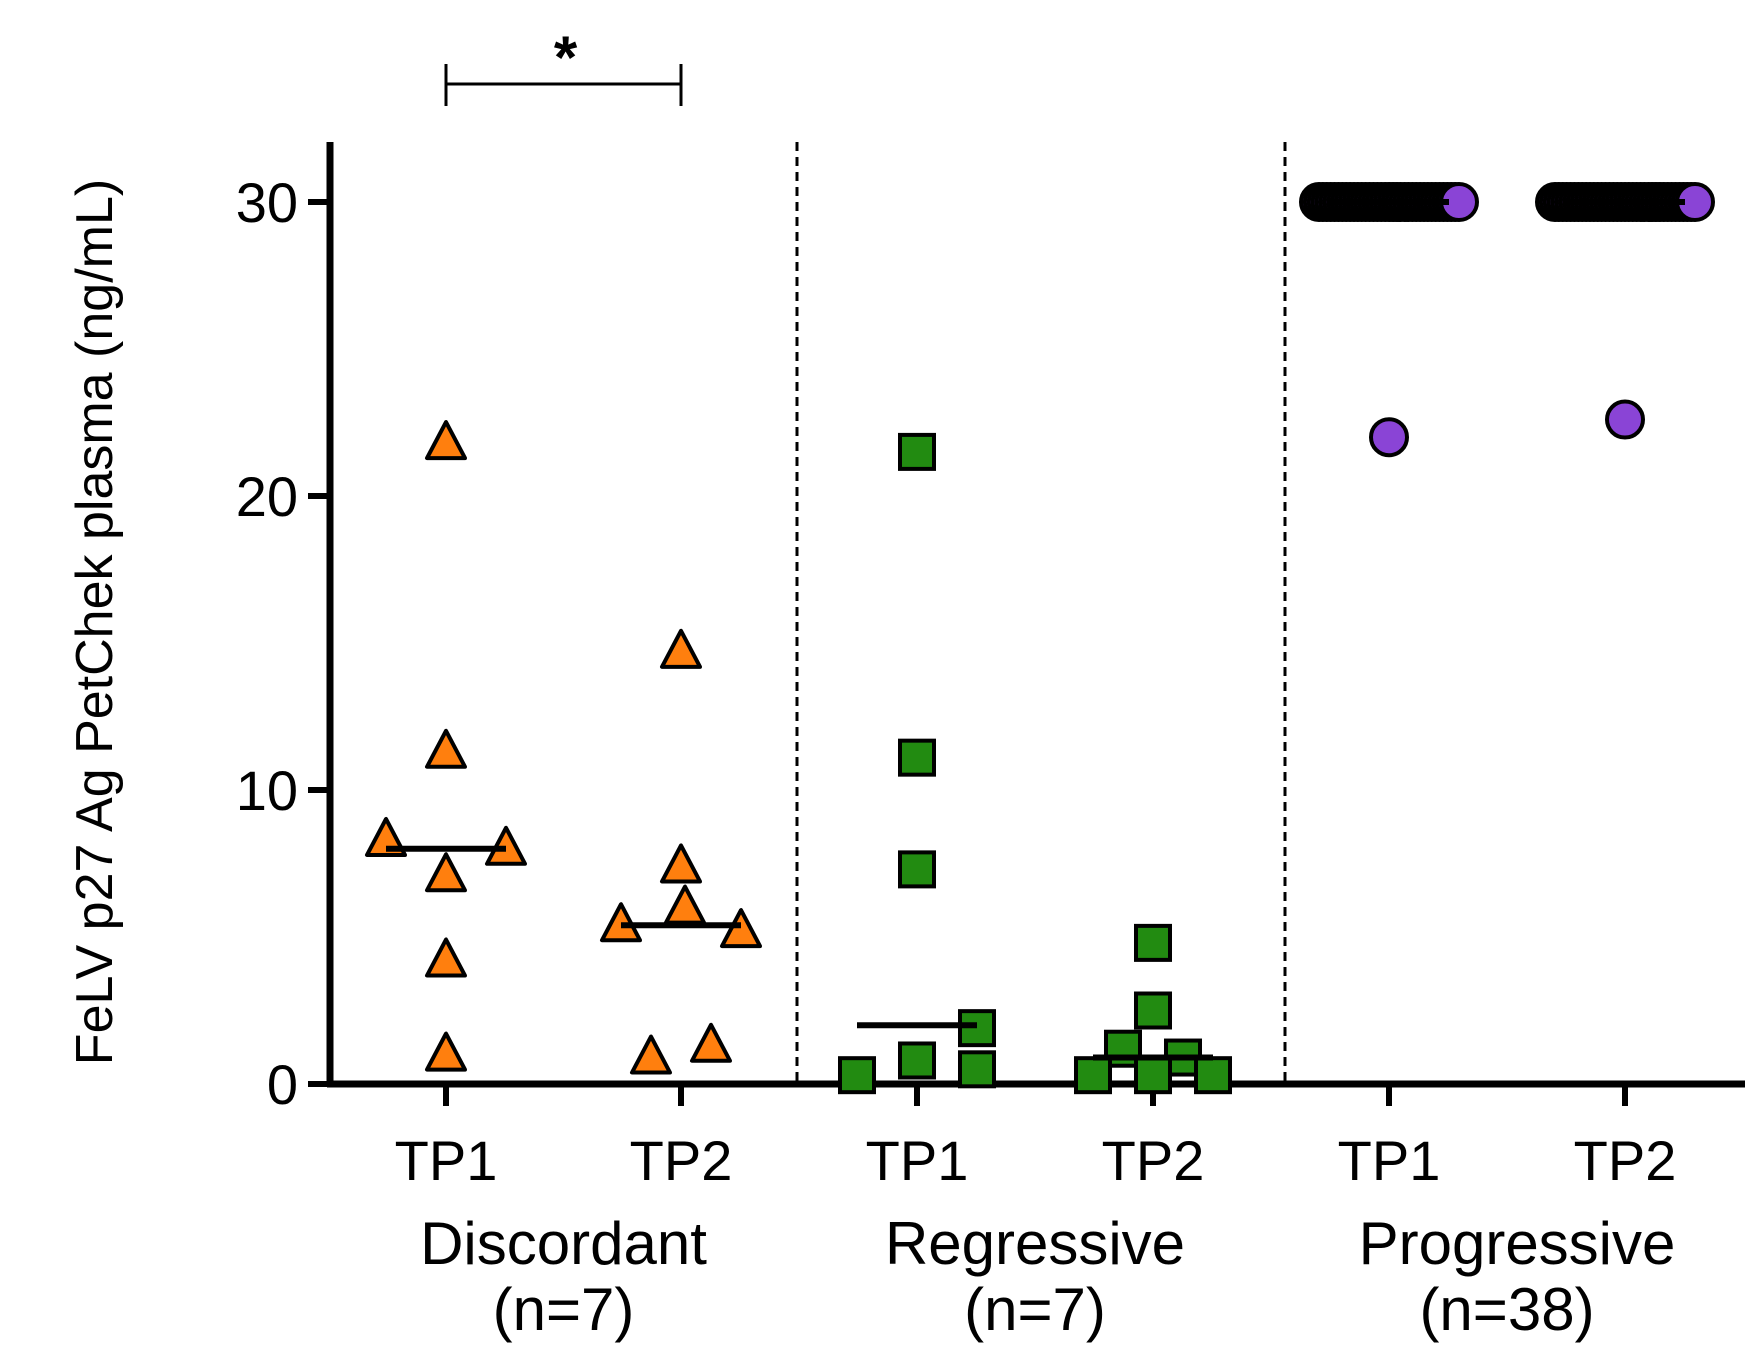 Image resolution: width=1756 pixels, height=1370 pixels. Describe the element at coordinates (267, 202) in the screenshot. I see `y-tick-label: 30` at that location.